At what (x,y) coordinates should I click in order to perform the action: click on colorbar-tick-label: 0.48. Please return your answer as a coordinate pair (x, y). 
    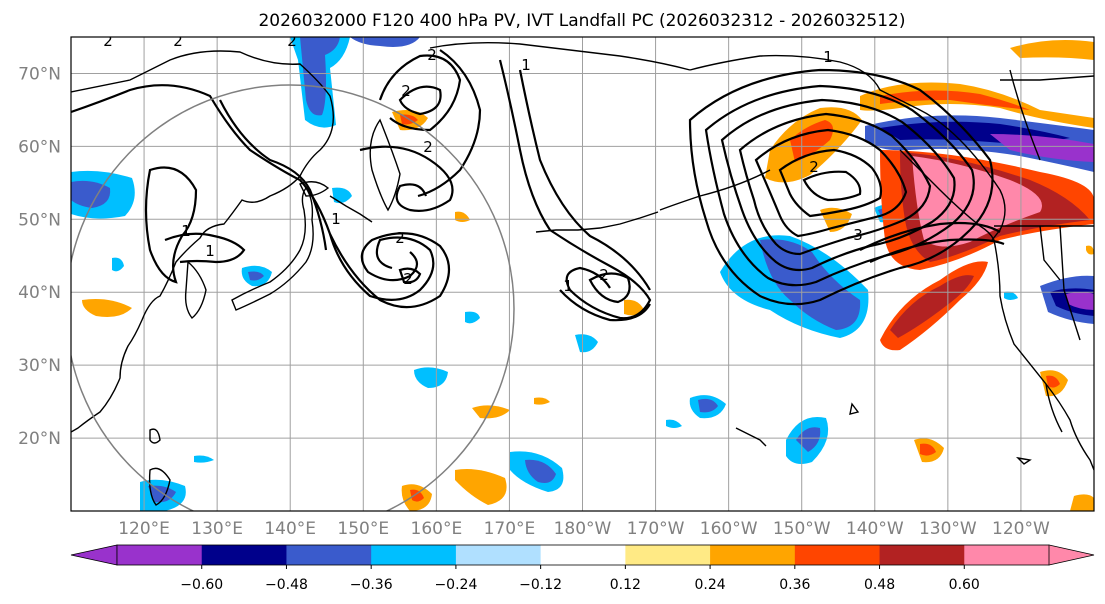
    Looking at the image, I should click on (879, 585).